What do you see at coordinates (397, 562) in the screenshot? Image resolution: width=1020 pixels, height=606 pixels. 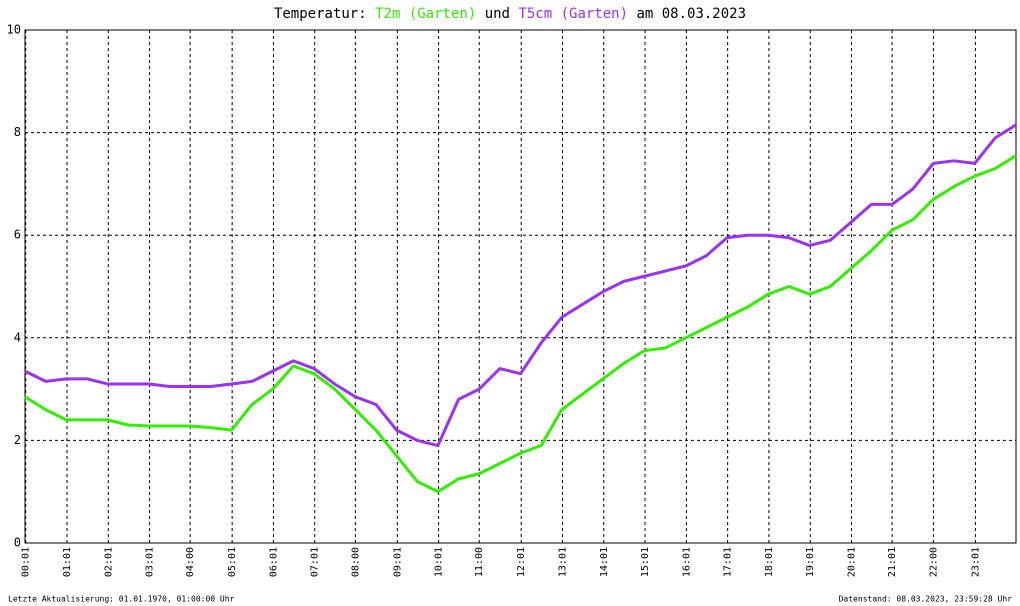 I see `x-tick-label: 09:01` at bounding box center [397, 562].